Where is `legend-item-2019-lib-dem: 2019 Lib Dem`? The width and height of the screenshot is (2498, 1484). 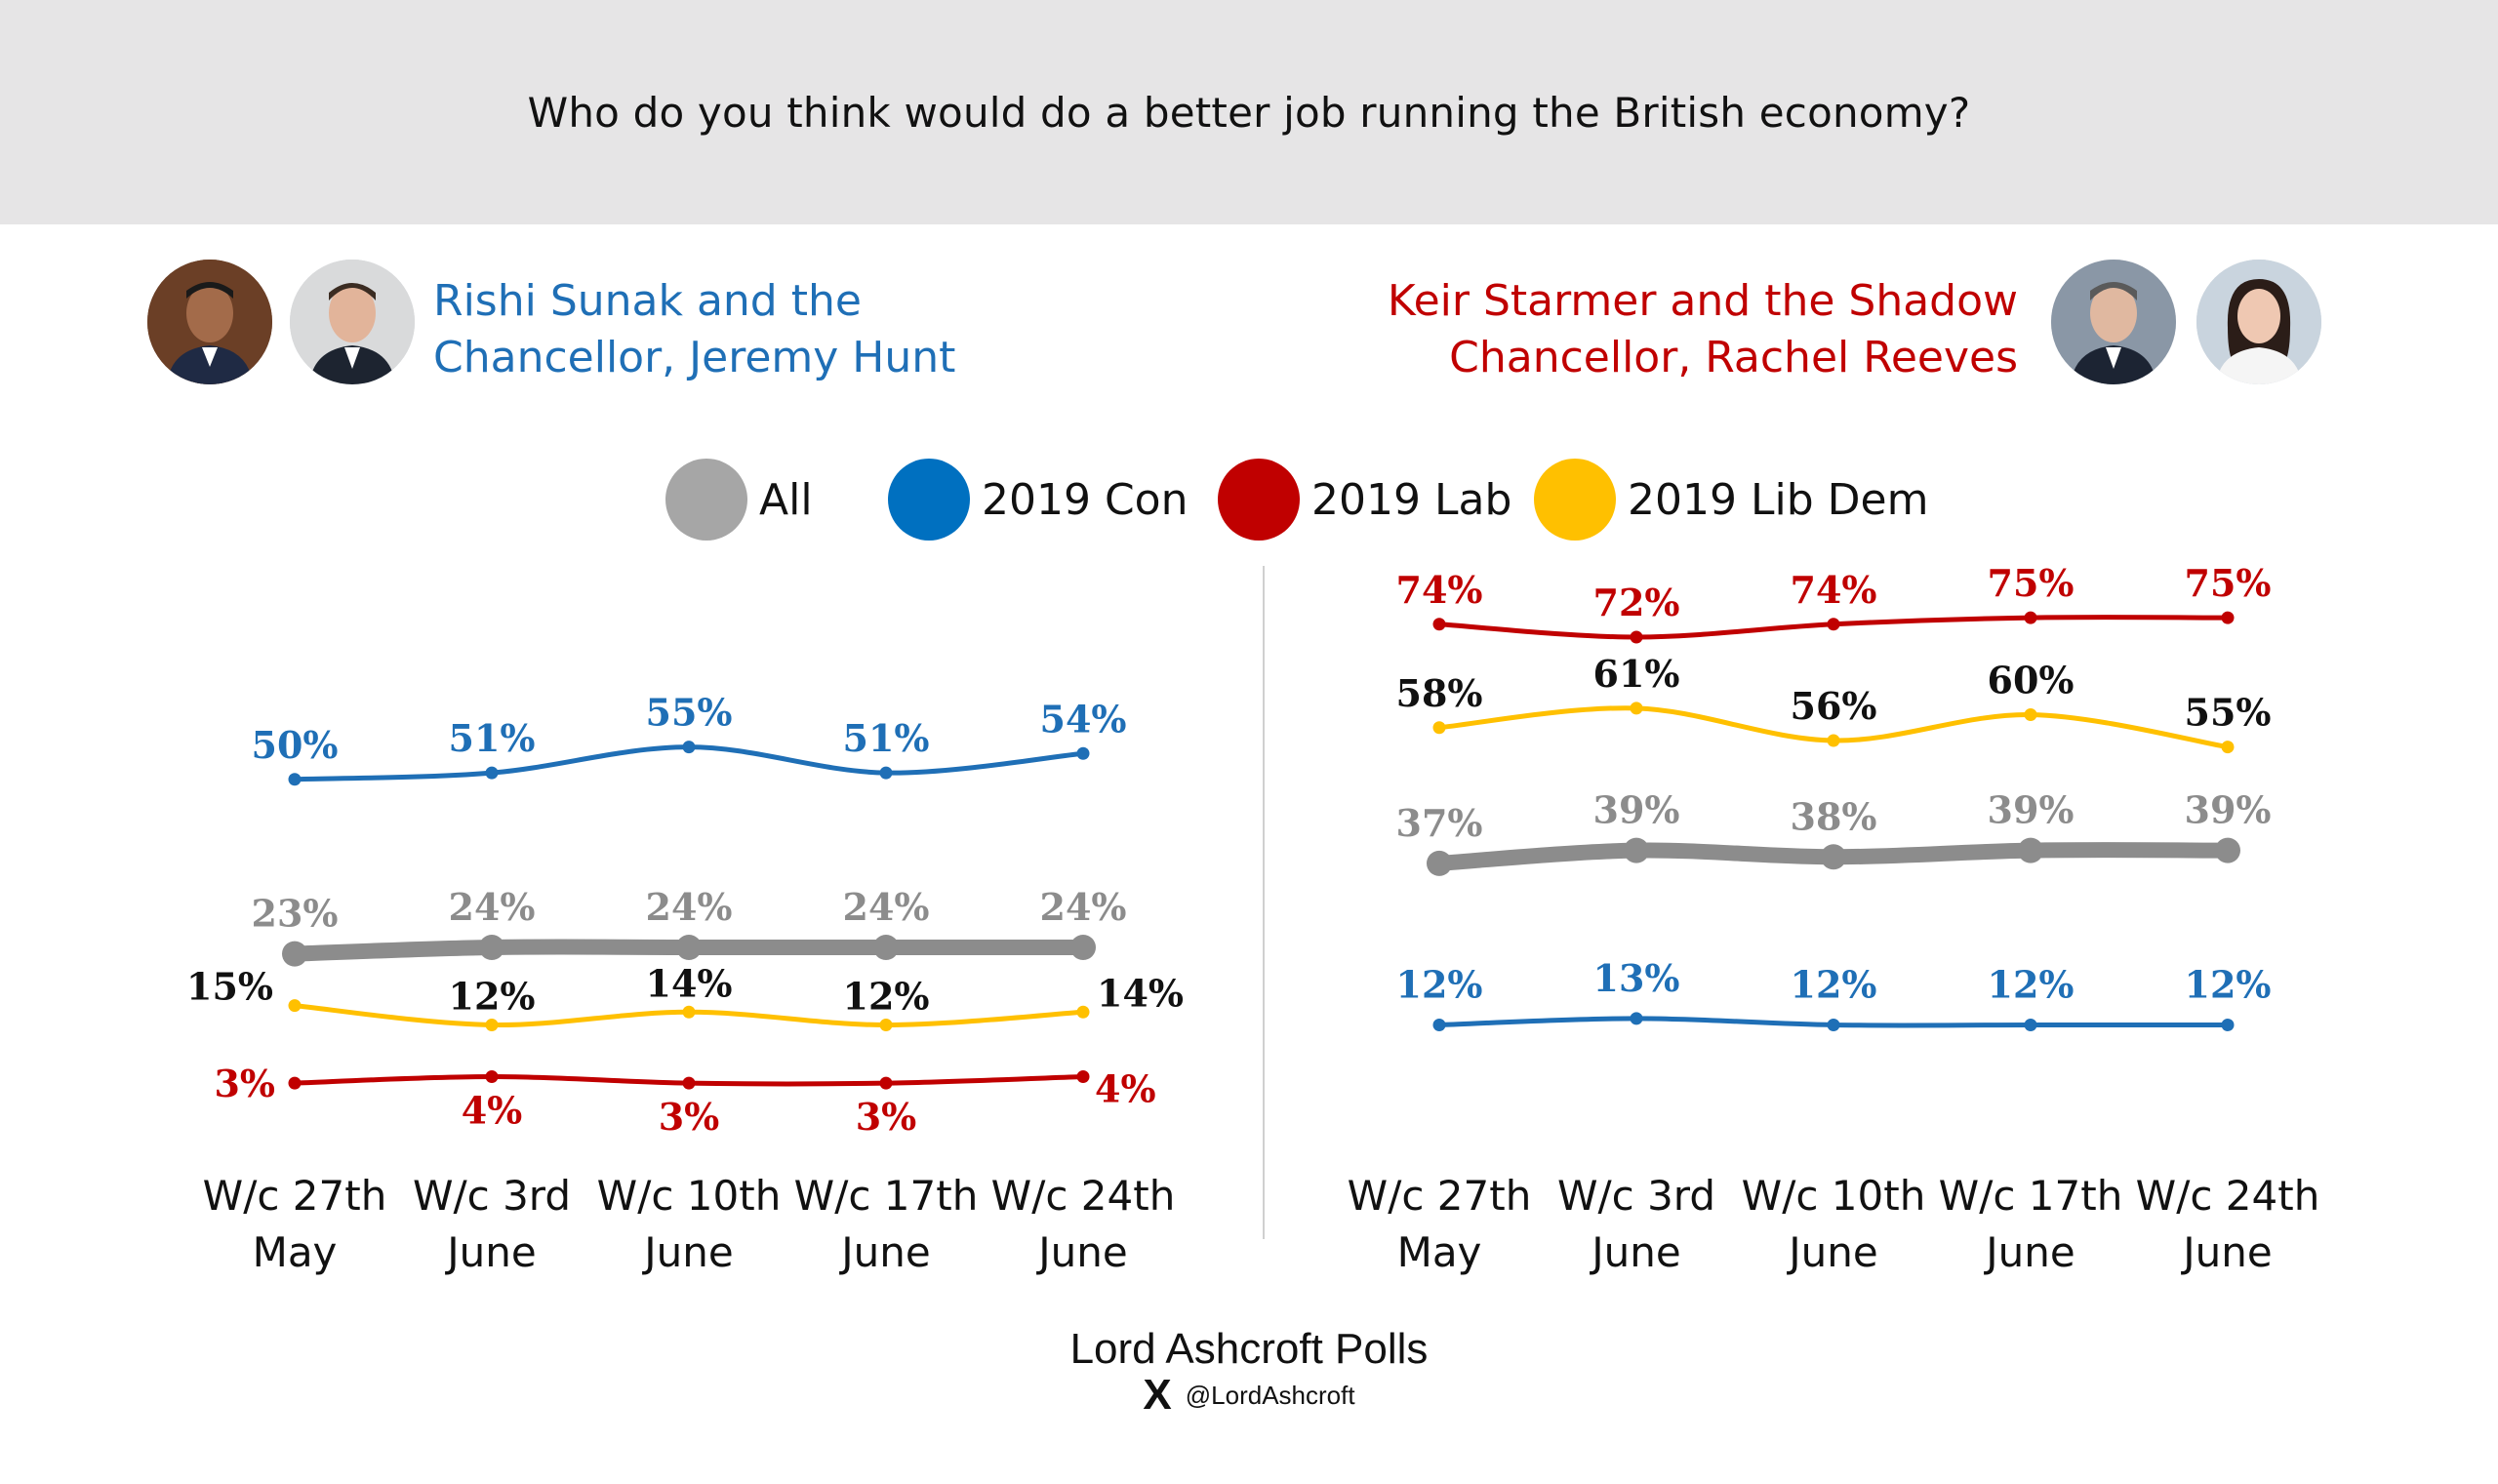
legend-item-2019-lib-dem: 2019 Lib Dem is located at coordinates (1731, 500).